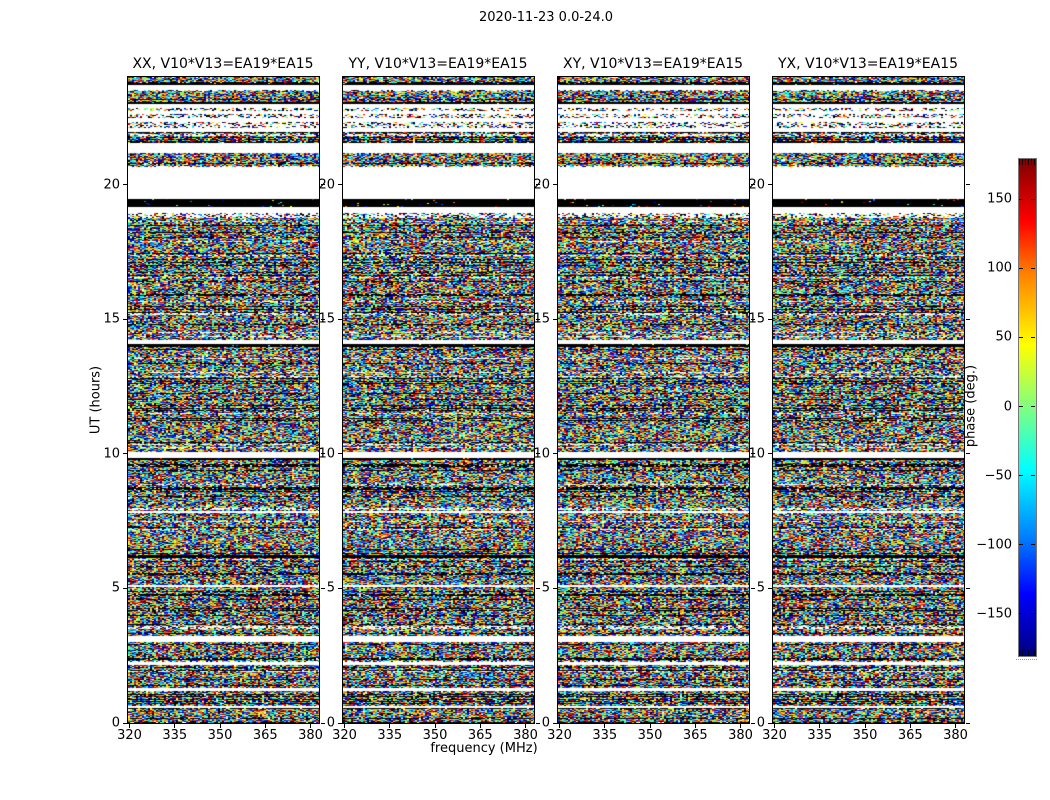 The height and width of the screenshot is (800, 1050). I want to click on colorbar-top-comb, so click(1027, 162).